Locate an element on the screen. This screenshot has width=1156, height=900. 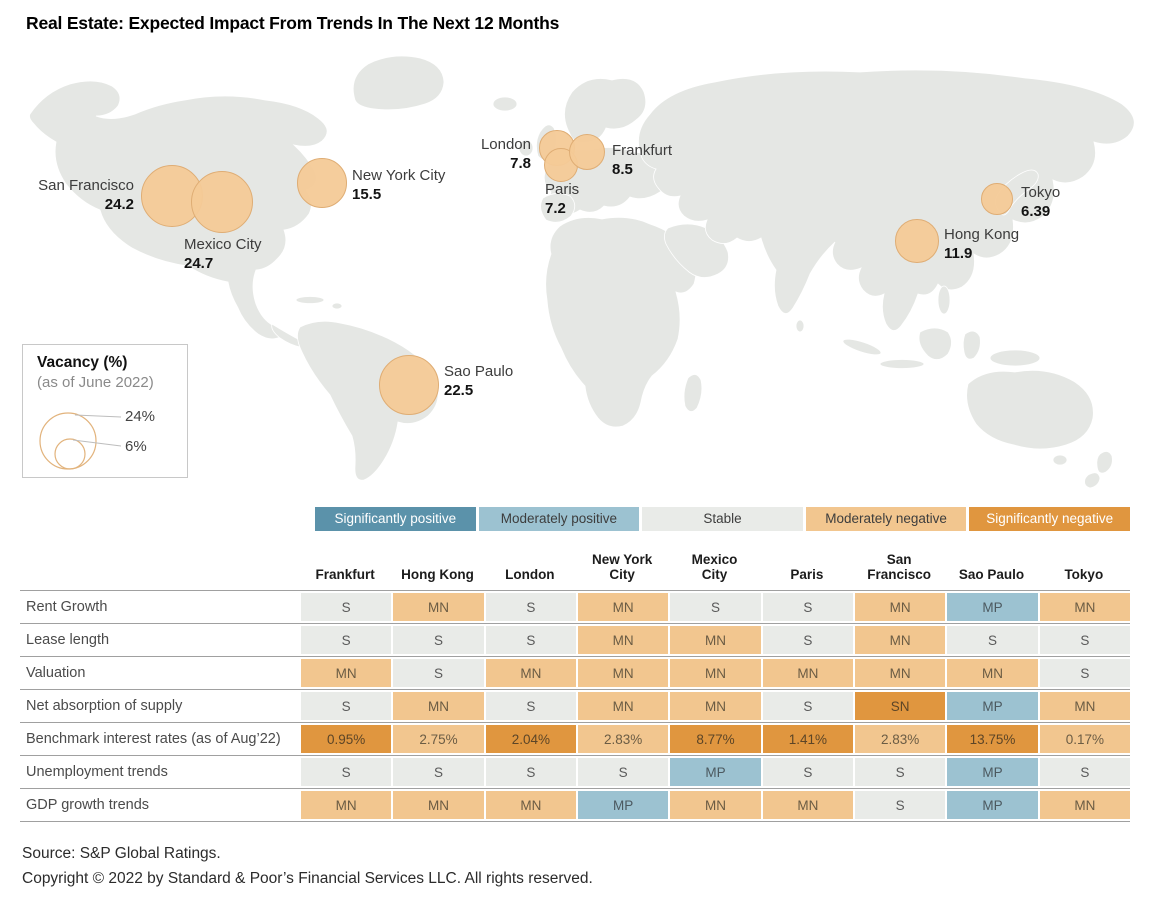
landmass-greenland is located at coordinates (398, 83).